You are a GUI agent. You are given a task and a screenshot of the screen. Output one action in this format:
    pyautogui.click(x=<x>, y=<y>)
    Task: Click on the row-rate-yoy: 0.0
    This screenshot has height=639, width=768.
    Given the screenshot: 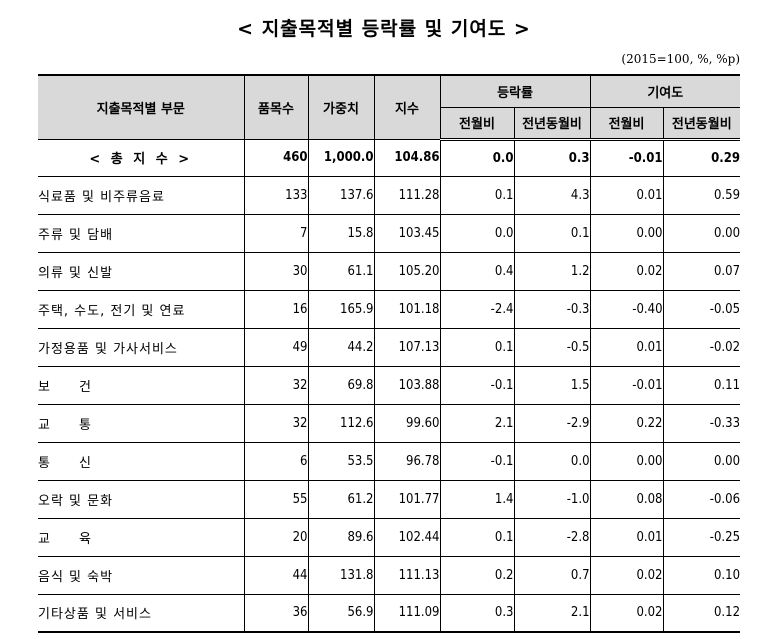 What is the action you would take?
    pyautogui.click(x=552, y=461)
    